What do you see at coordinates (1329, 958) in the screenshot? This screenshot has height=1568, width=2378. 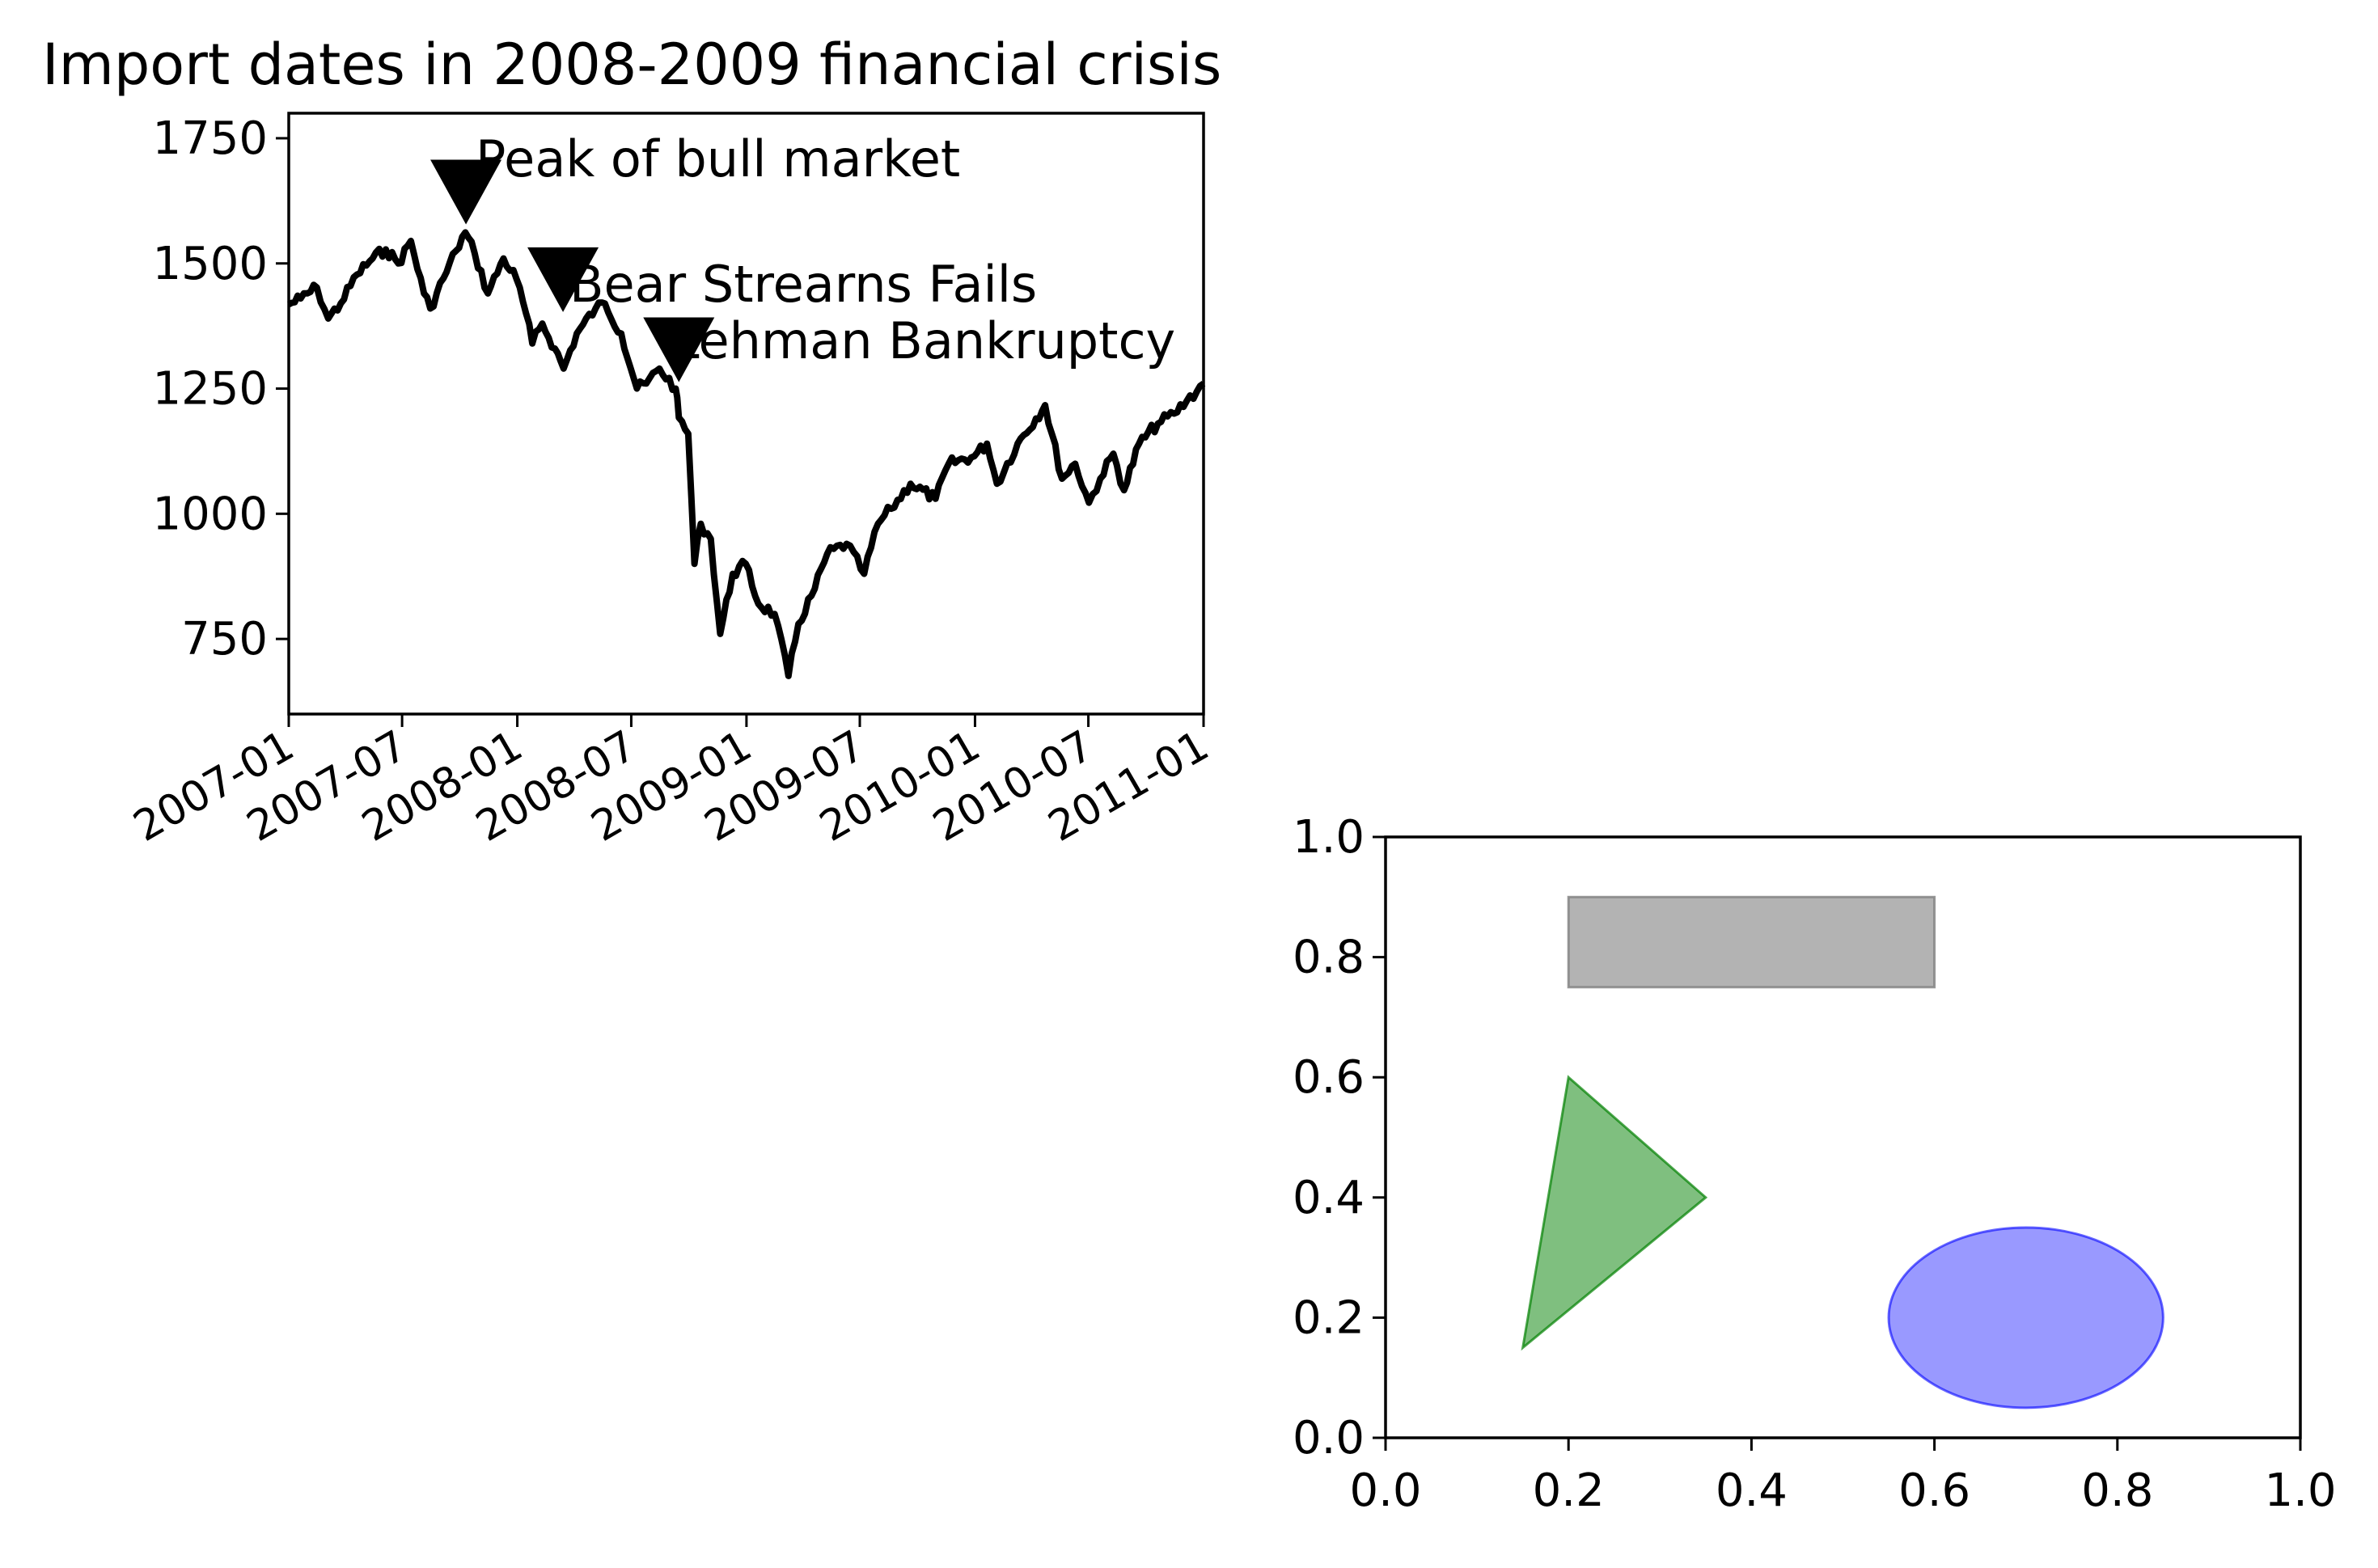 I see `y-tick-label: 0.8` at bounding box center [1329, 958].